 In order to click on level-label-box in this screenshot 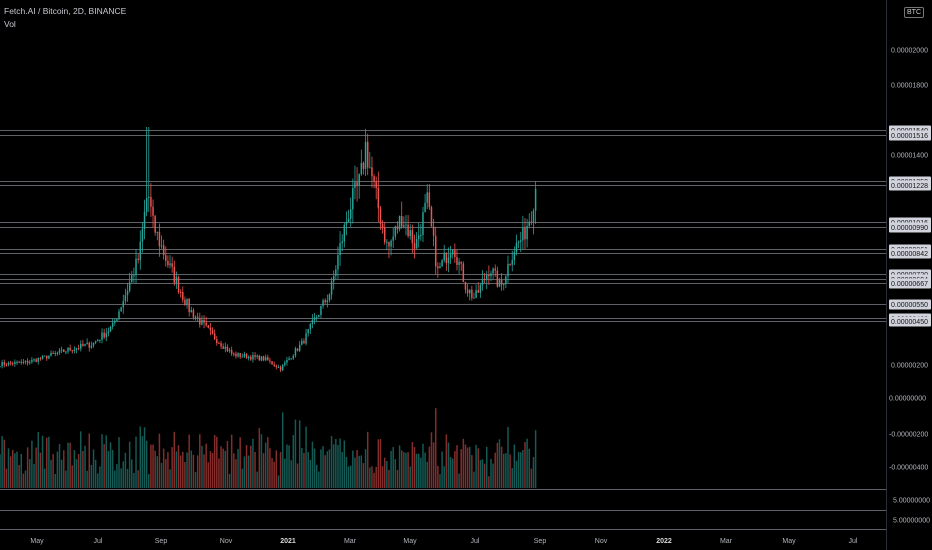, I will do `click(910, 253)`.